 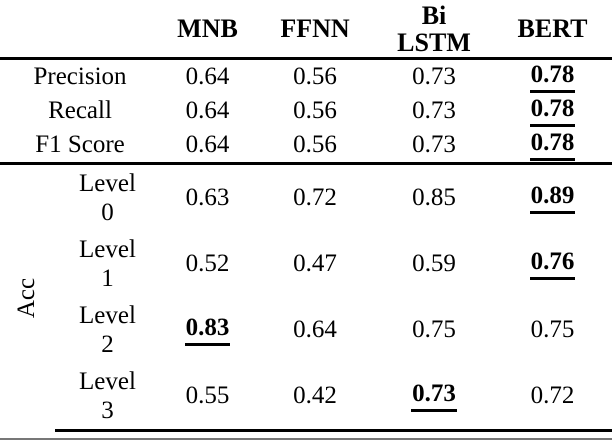 What do you see at coordinates (434, 42) in the screenshot?
I see `col-header-bilstm-line2: LSTM` at bounding box center [434, 42].